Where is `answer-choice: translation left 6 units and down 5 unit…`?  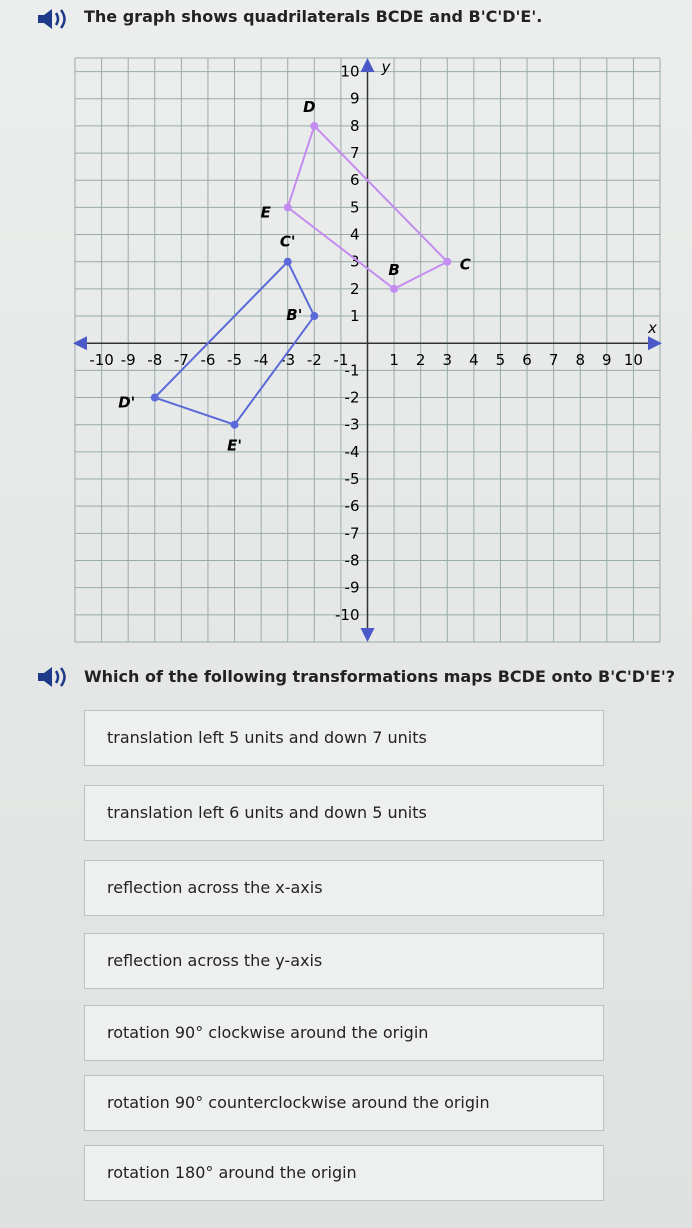 answer-choice: translation left 6 units and down 5 unit… is located at coordinates (344, 813).